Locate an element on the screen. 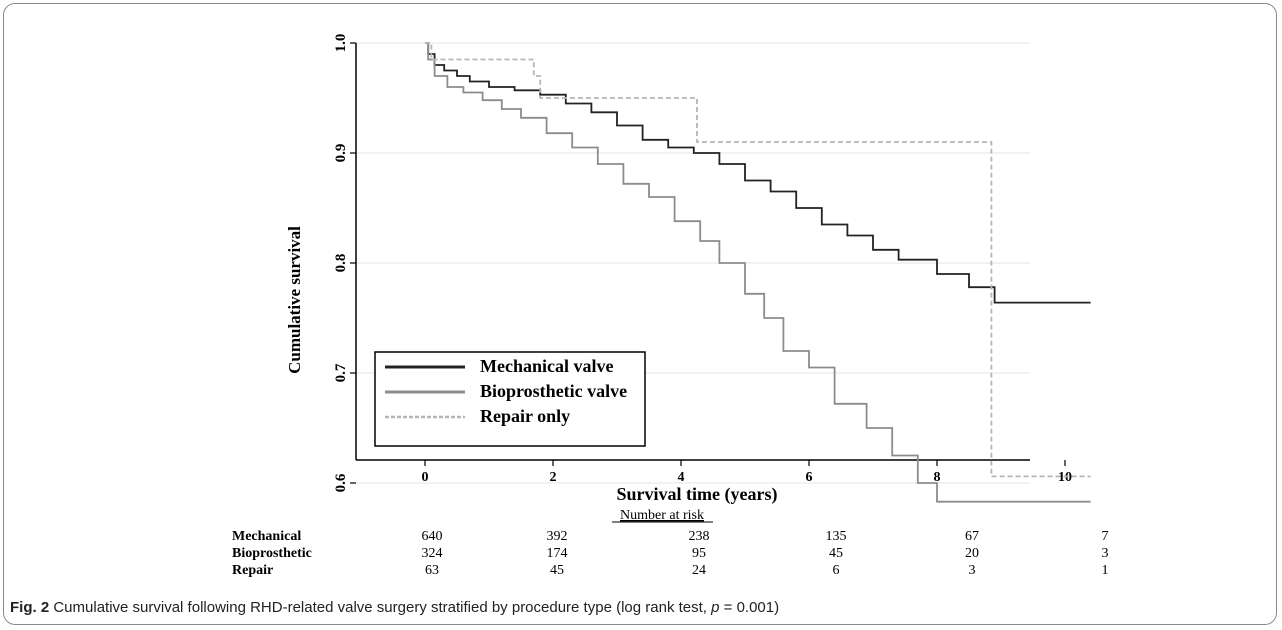 This screenshot has height=630, width=1282. x-tick-label-5: 10 is located at coordinates (1065, 477).